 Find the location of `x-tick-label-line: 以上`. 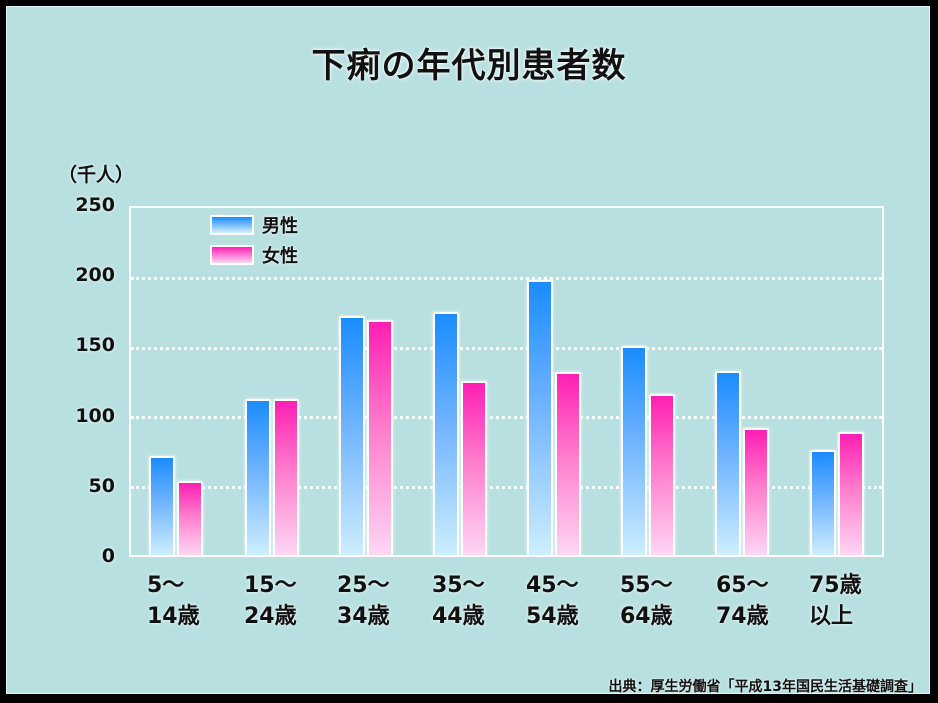

x-tick-label-line: 以上 is located at coordinates (831, 616).